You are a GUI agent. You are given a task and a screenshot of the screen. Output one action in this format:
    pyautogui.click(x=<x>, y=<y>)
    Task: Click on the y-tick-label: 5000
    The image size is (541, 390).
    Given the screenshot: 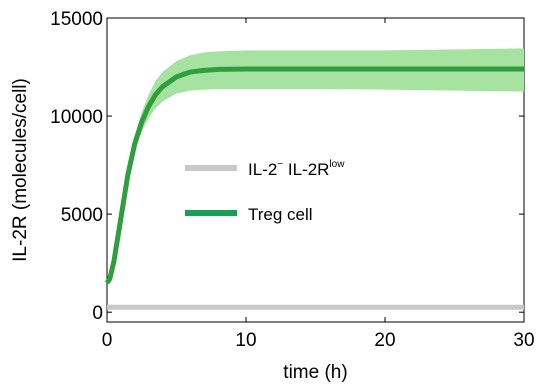 What is the action you would take?
    pyautogui.click(x=82, y=215)
    